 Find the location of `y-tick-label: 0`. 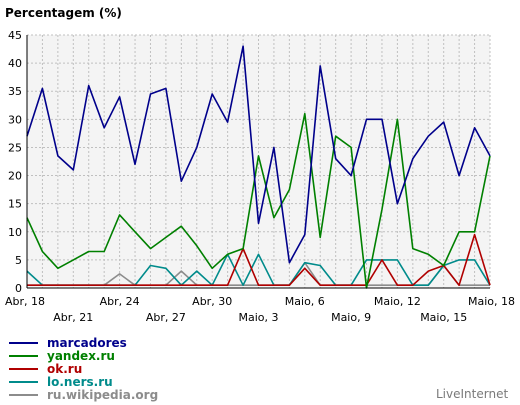

y-tick-label: 0 is located at coordinates (18, 288).